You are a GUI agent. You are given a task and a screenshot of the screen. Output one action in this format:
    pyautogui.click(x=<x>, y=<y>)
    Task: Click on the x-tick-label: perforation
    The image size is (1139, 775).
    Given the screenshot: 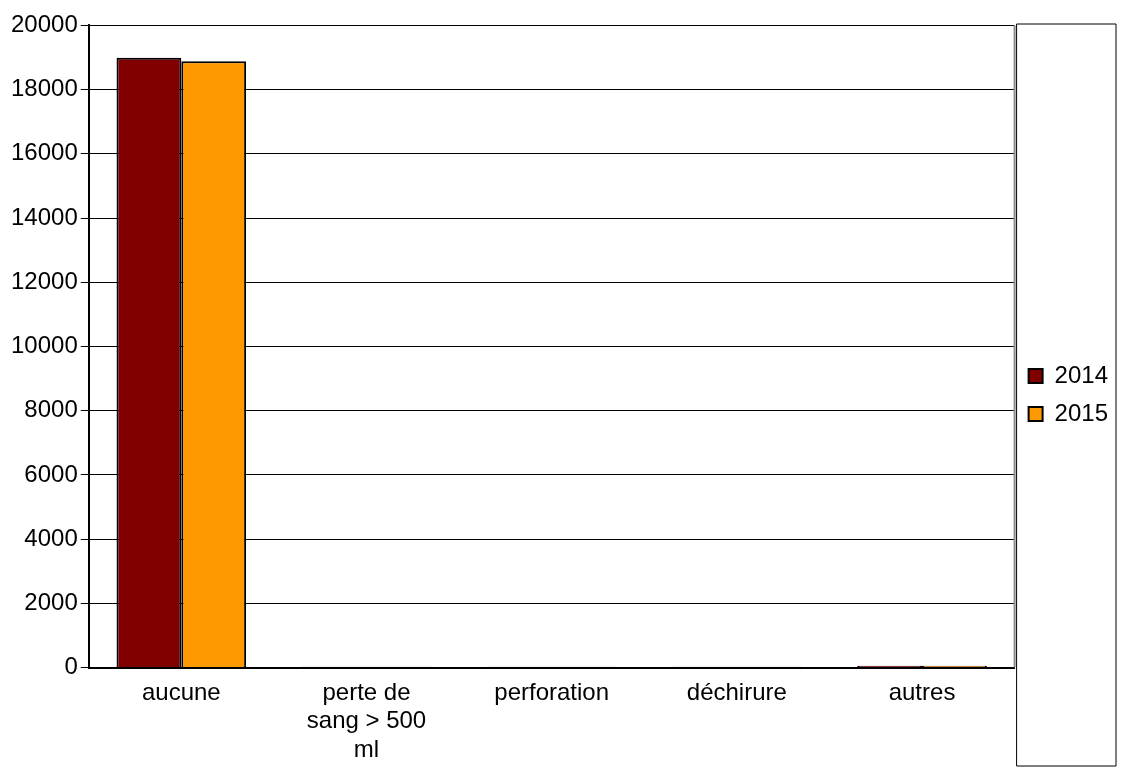 What is the action you would take?
    pyautogui.click(x=552, y=691)
    